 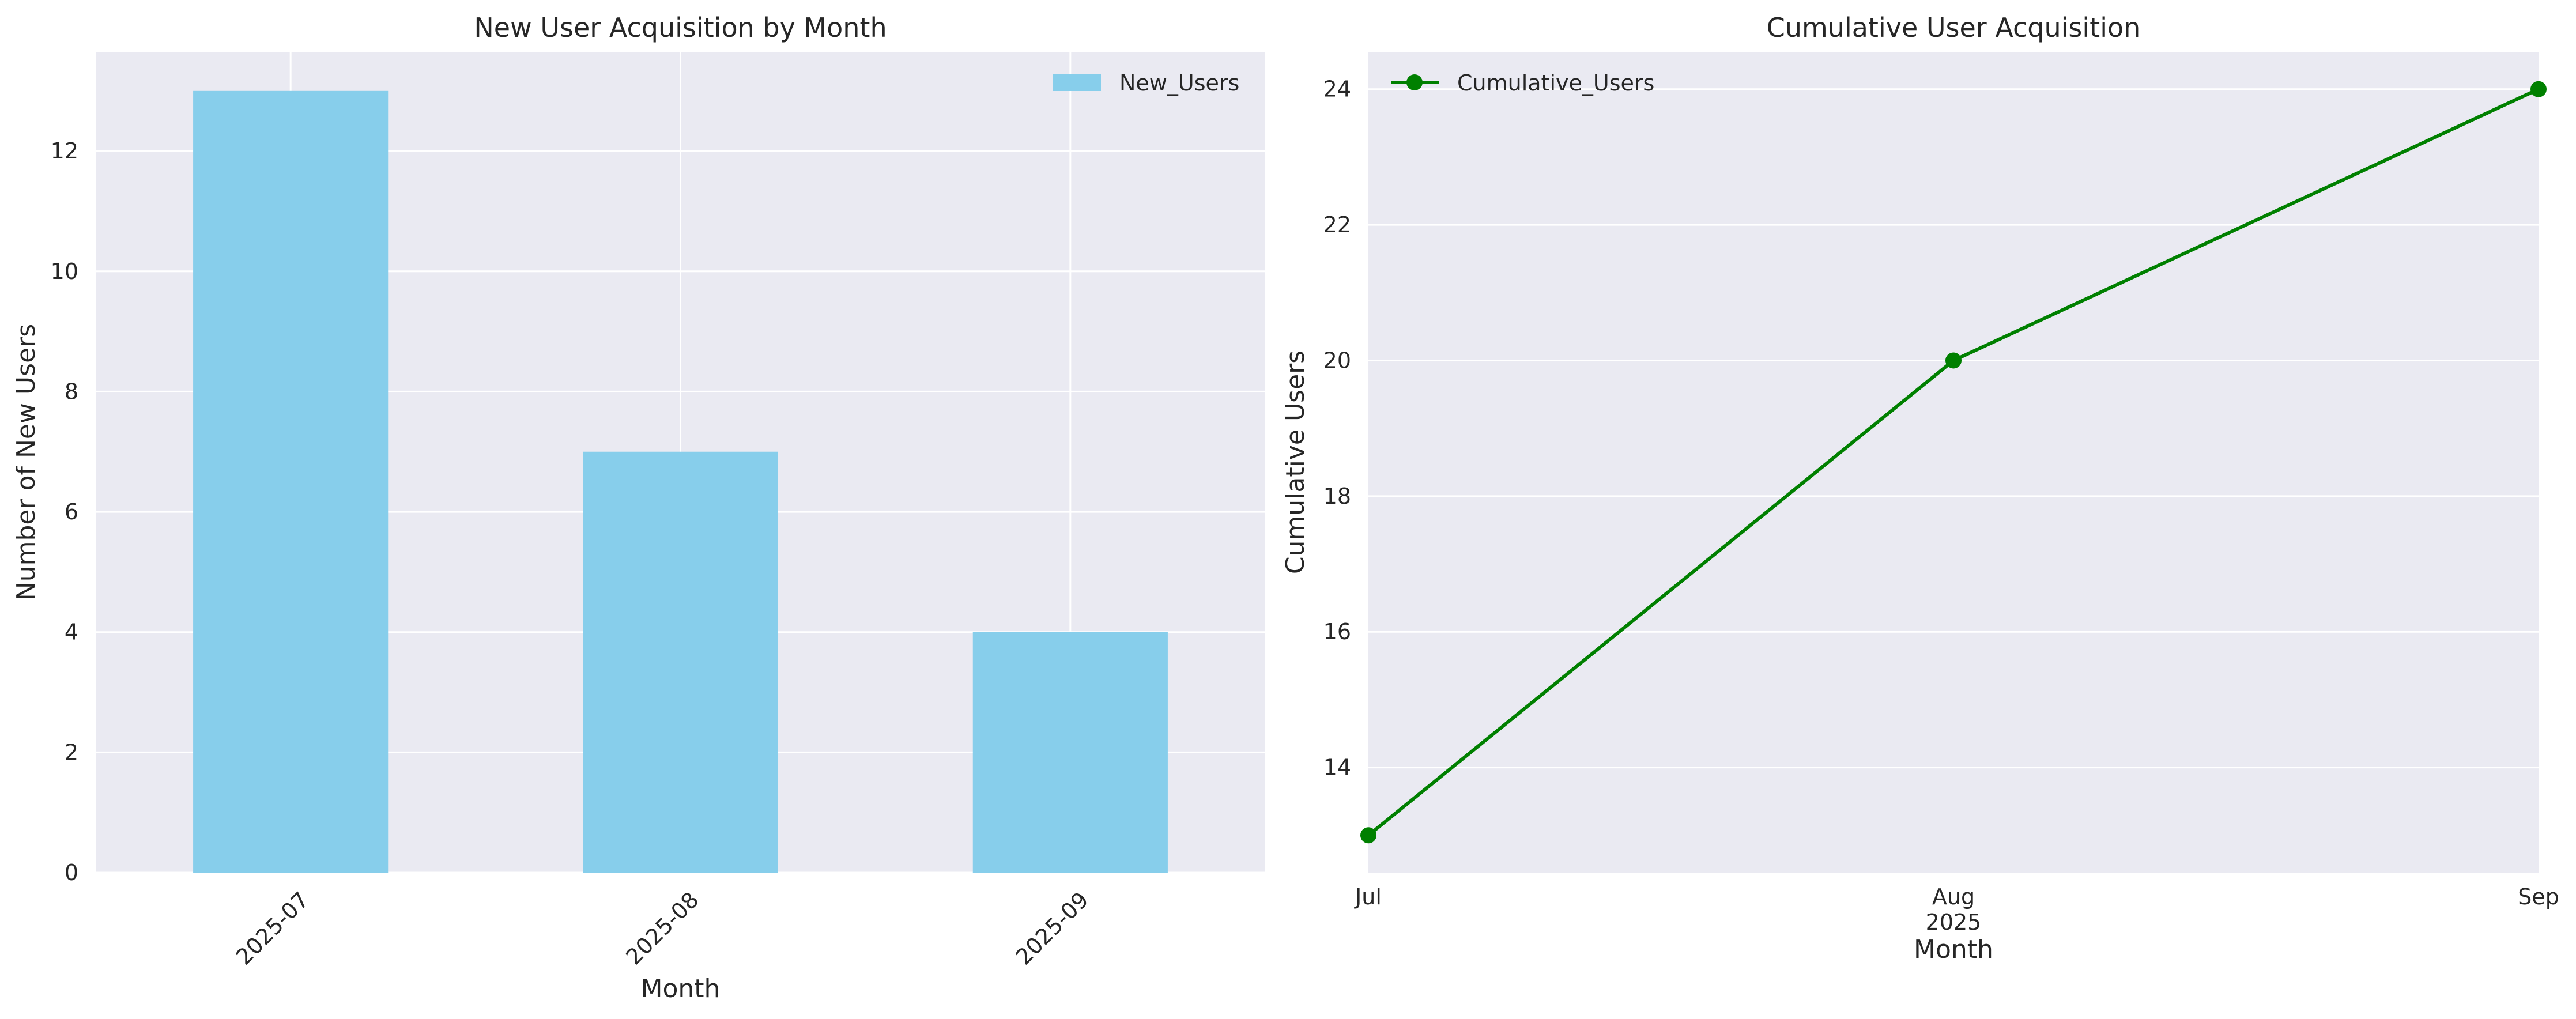 I want to click on line-chart-legend: Cumulative_Users, so click(x=1522, y=83).